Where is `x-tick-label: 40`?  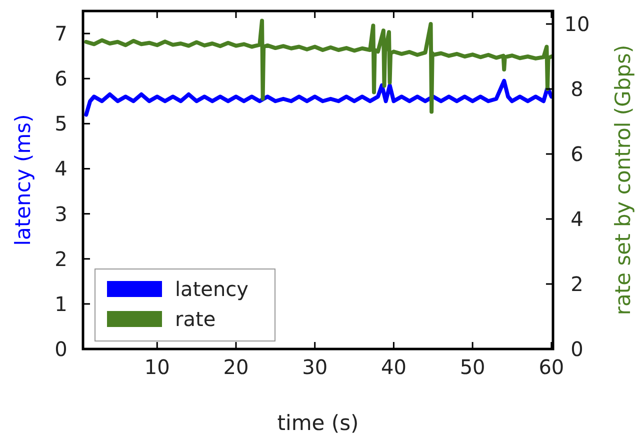 x-tick-label: 40 is located at coordinates (393, 367).